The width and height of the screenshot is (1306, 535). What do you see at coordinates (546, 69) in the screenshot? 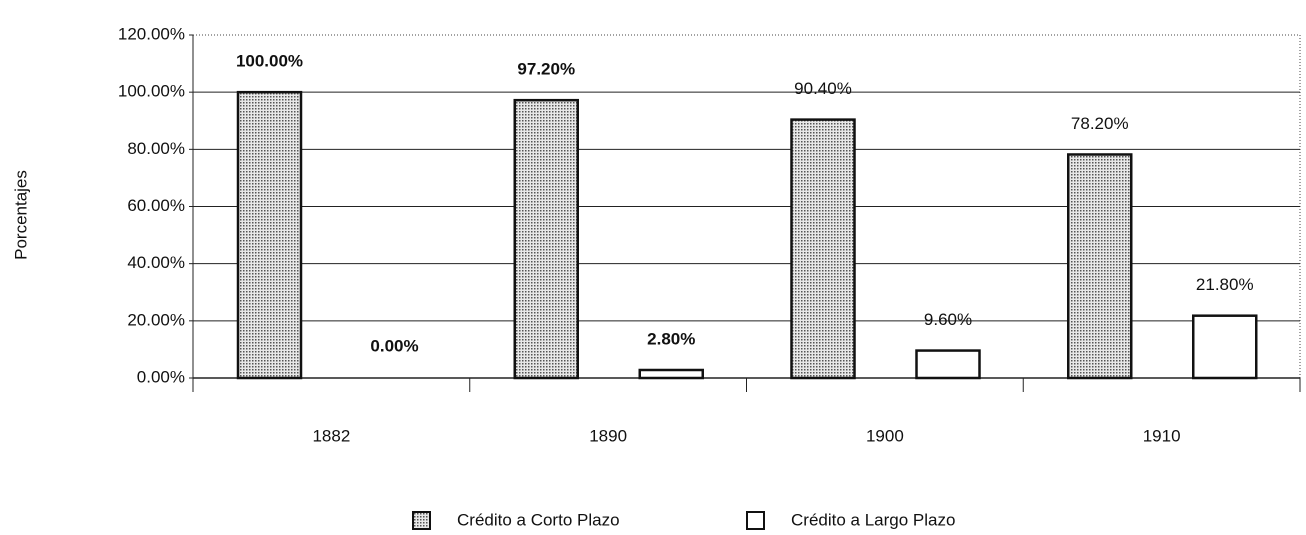
I see `value-label: 97.20%` at bounding box center [546, 69].